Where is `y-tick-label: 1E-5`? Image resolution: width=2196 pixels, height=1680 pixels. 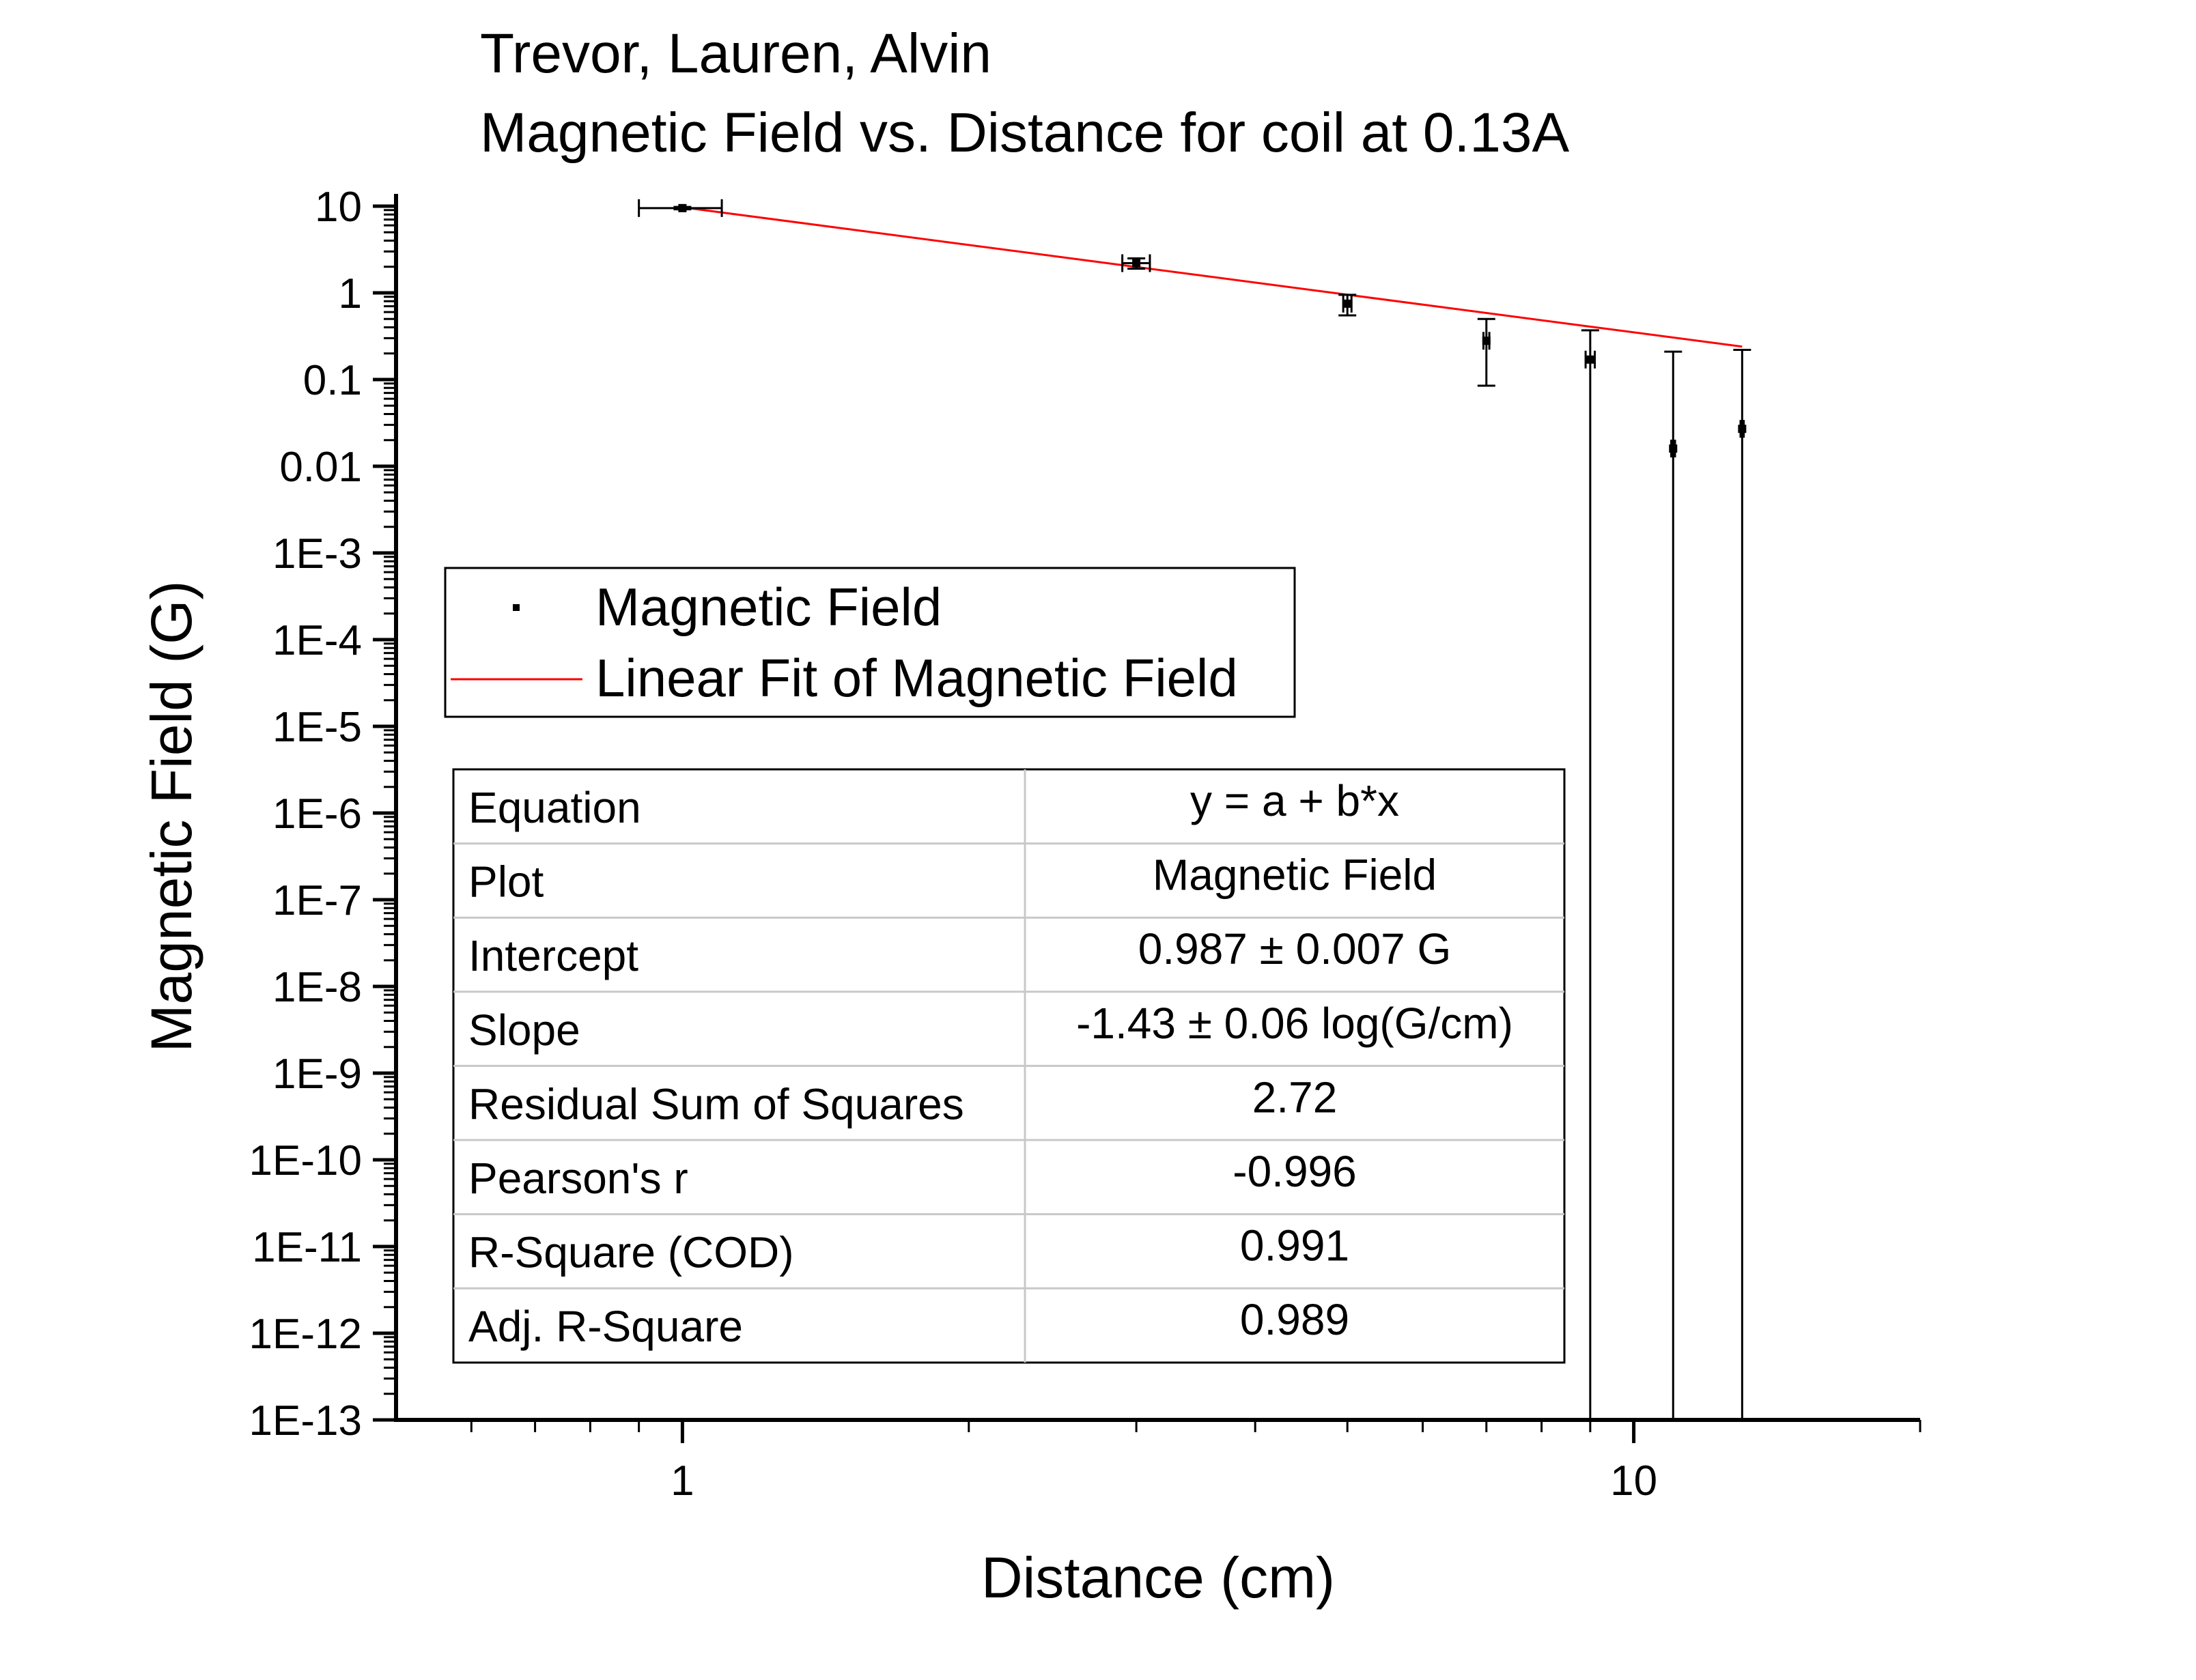
y-tick-label: 1E-5 is located at coordinates (317, 727).